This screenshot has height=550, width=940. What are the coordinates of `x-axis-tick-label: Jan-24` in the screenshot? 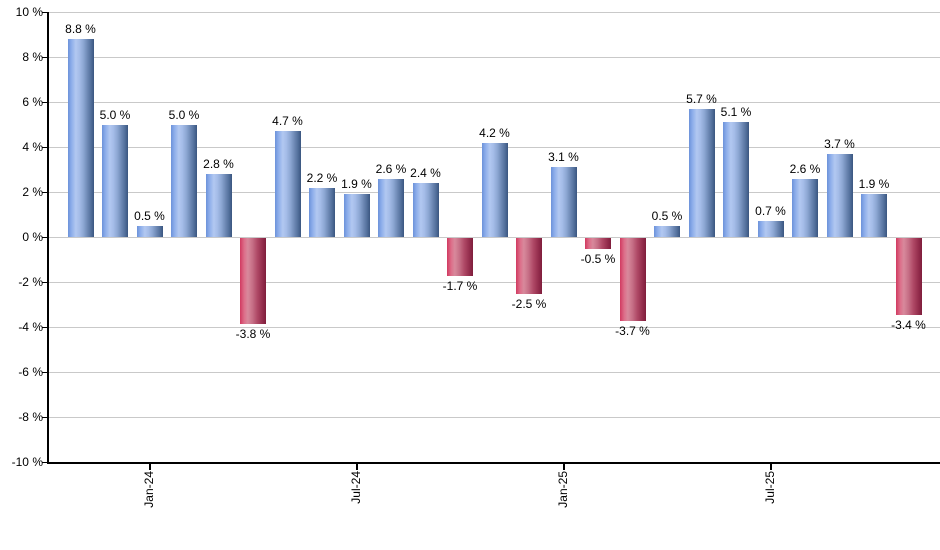 It's located at (149, 489).